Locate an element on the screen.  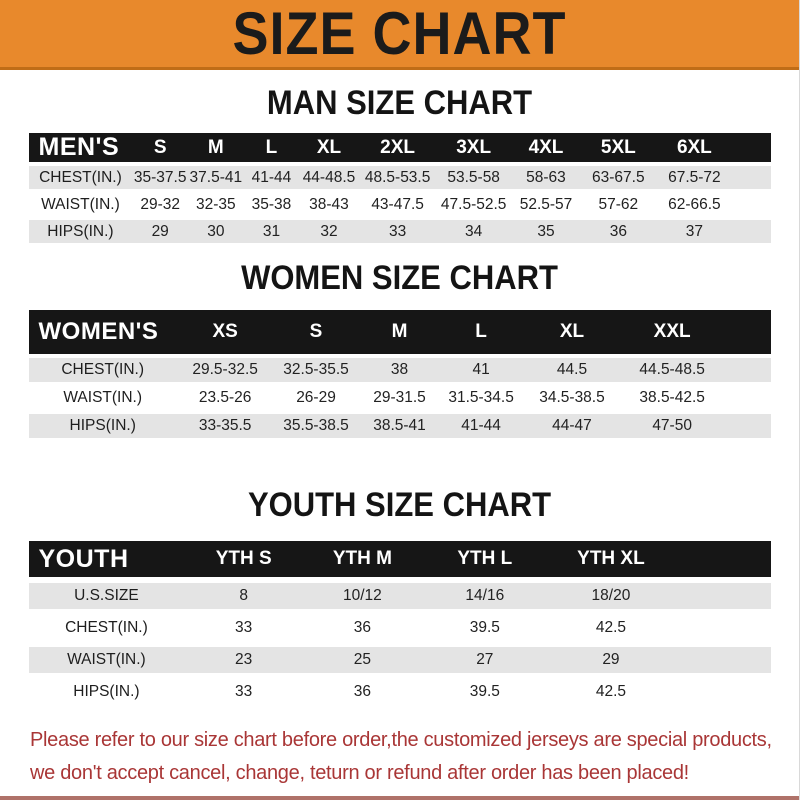
bottom-edge-bar is located at coordinates (399, 798).